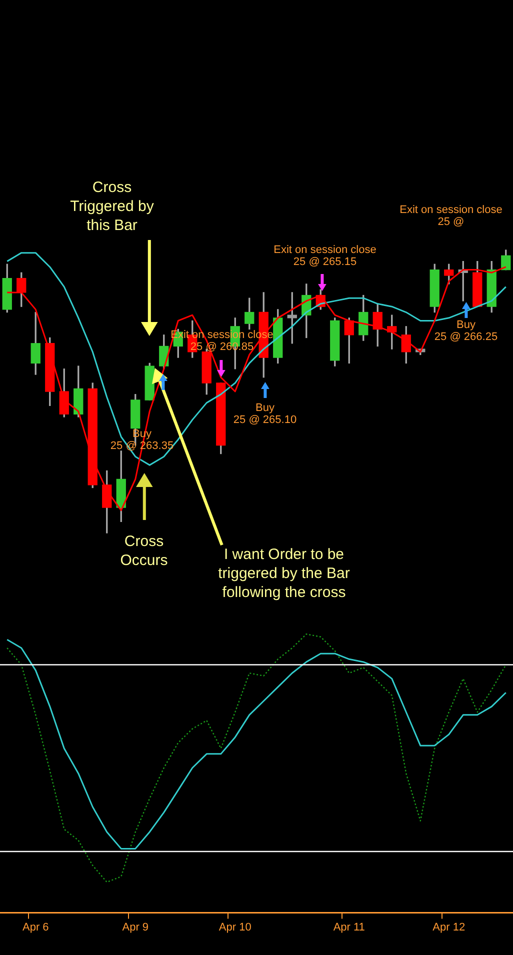 The width and height of the screenshot is (513, 955). What do you see at coordinates (112, 206) in the screenshot?
I see `text: Cross Triggered by this Bar` at bounding box center [112, 206].